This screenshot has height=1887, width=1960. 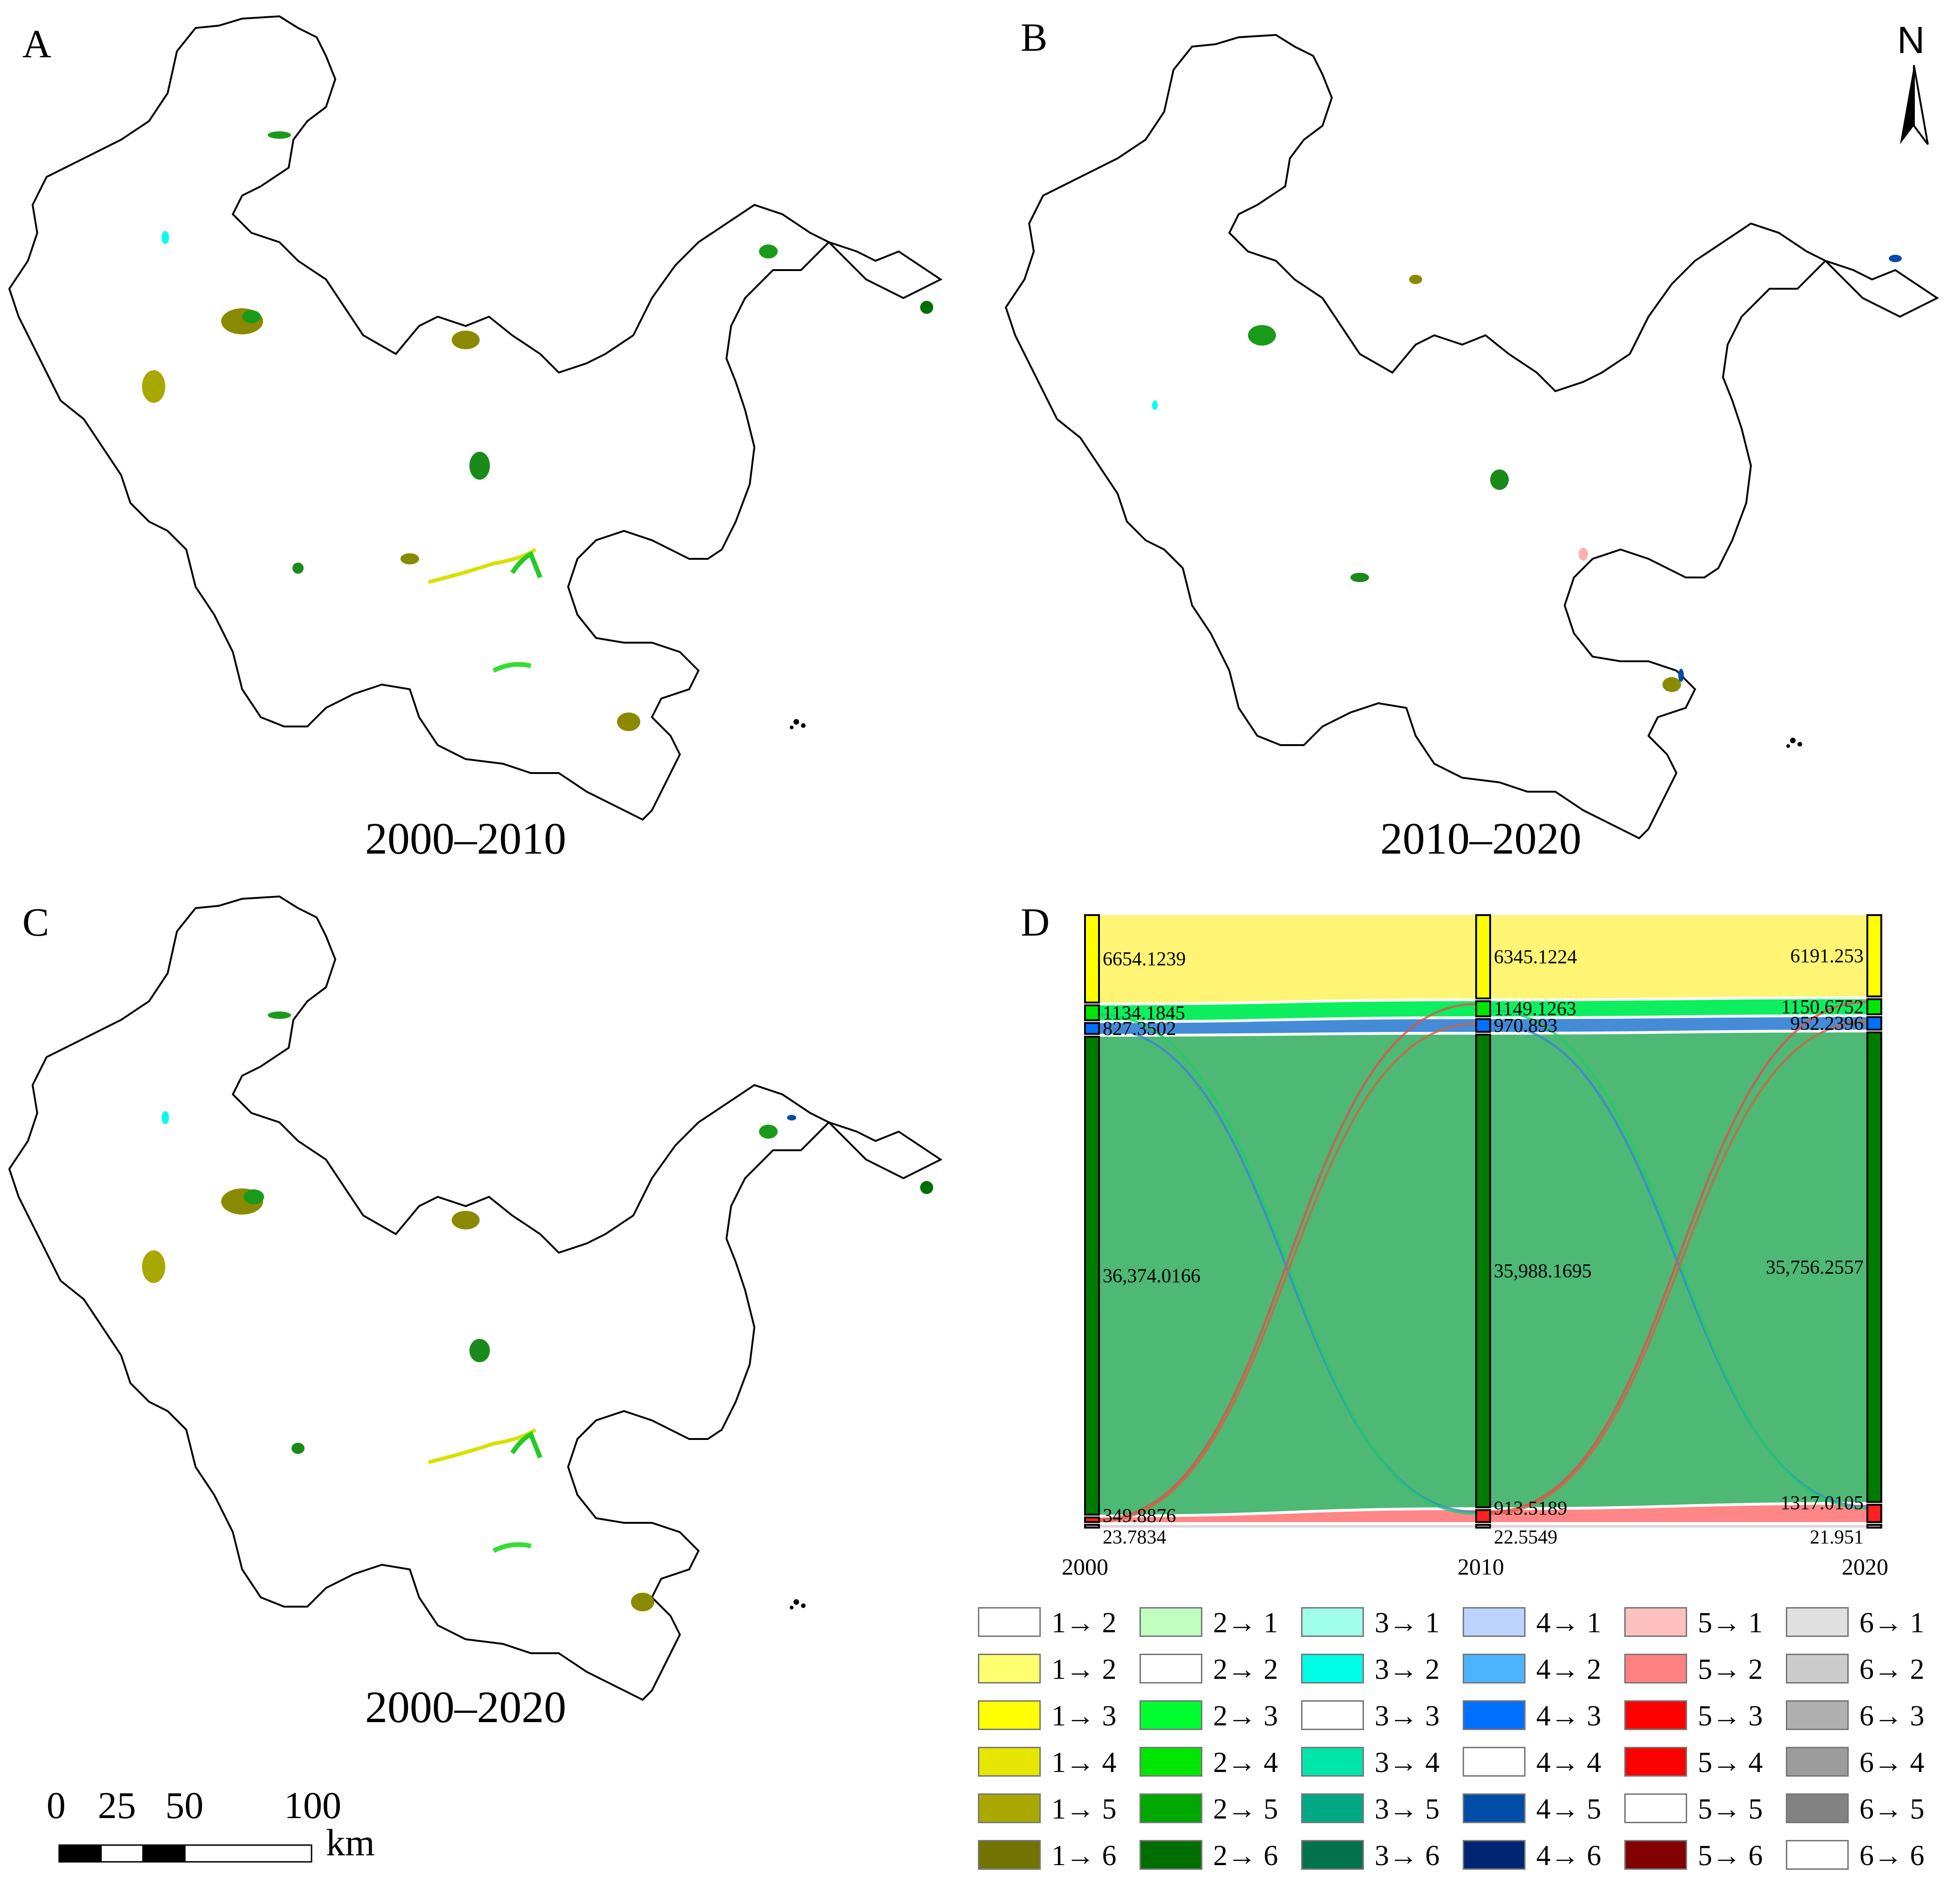 I want to click on legend-item: 5→ 1, so click(x=1704, y=1623).